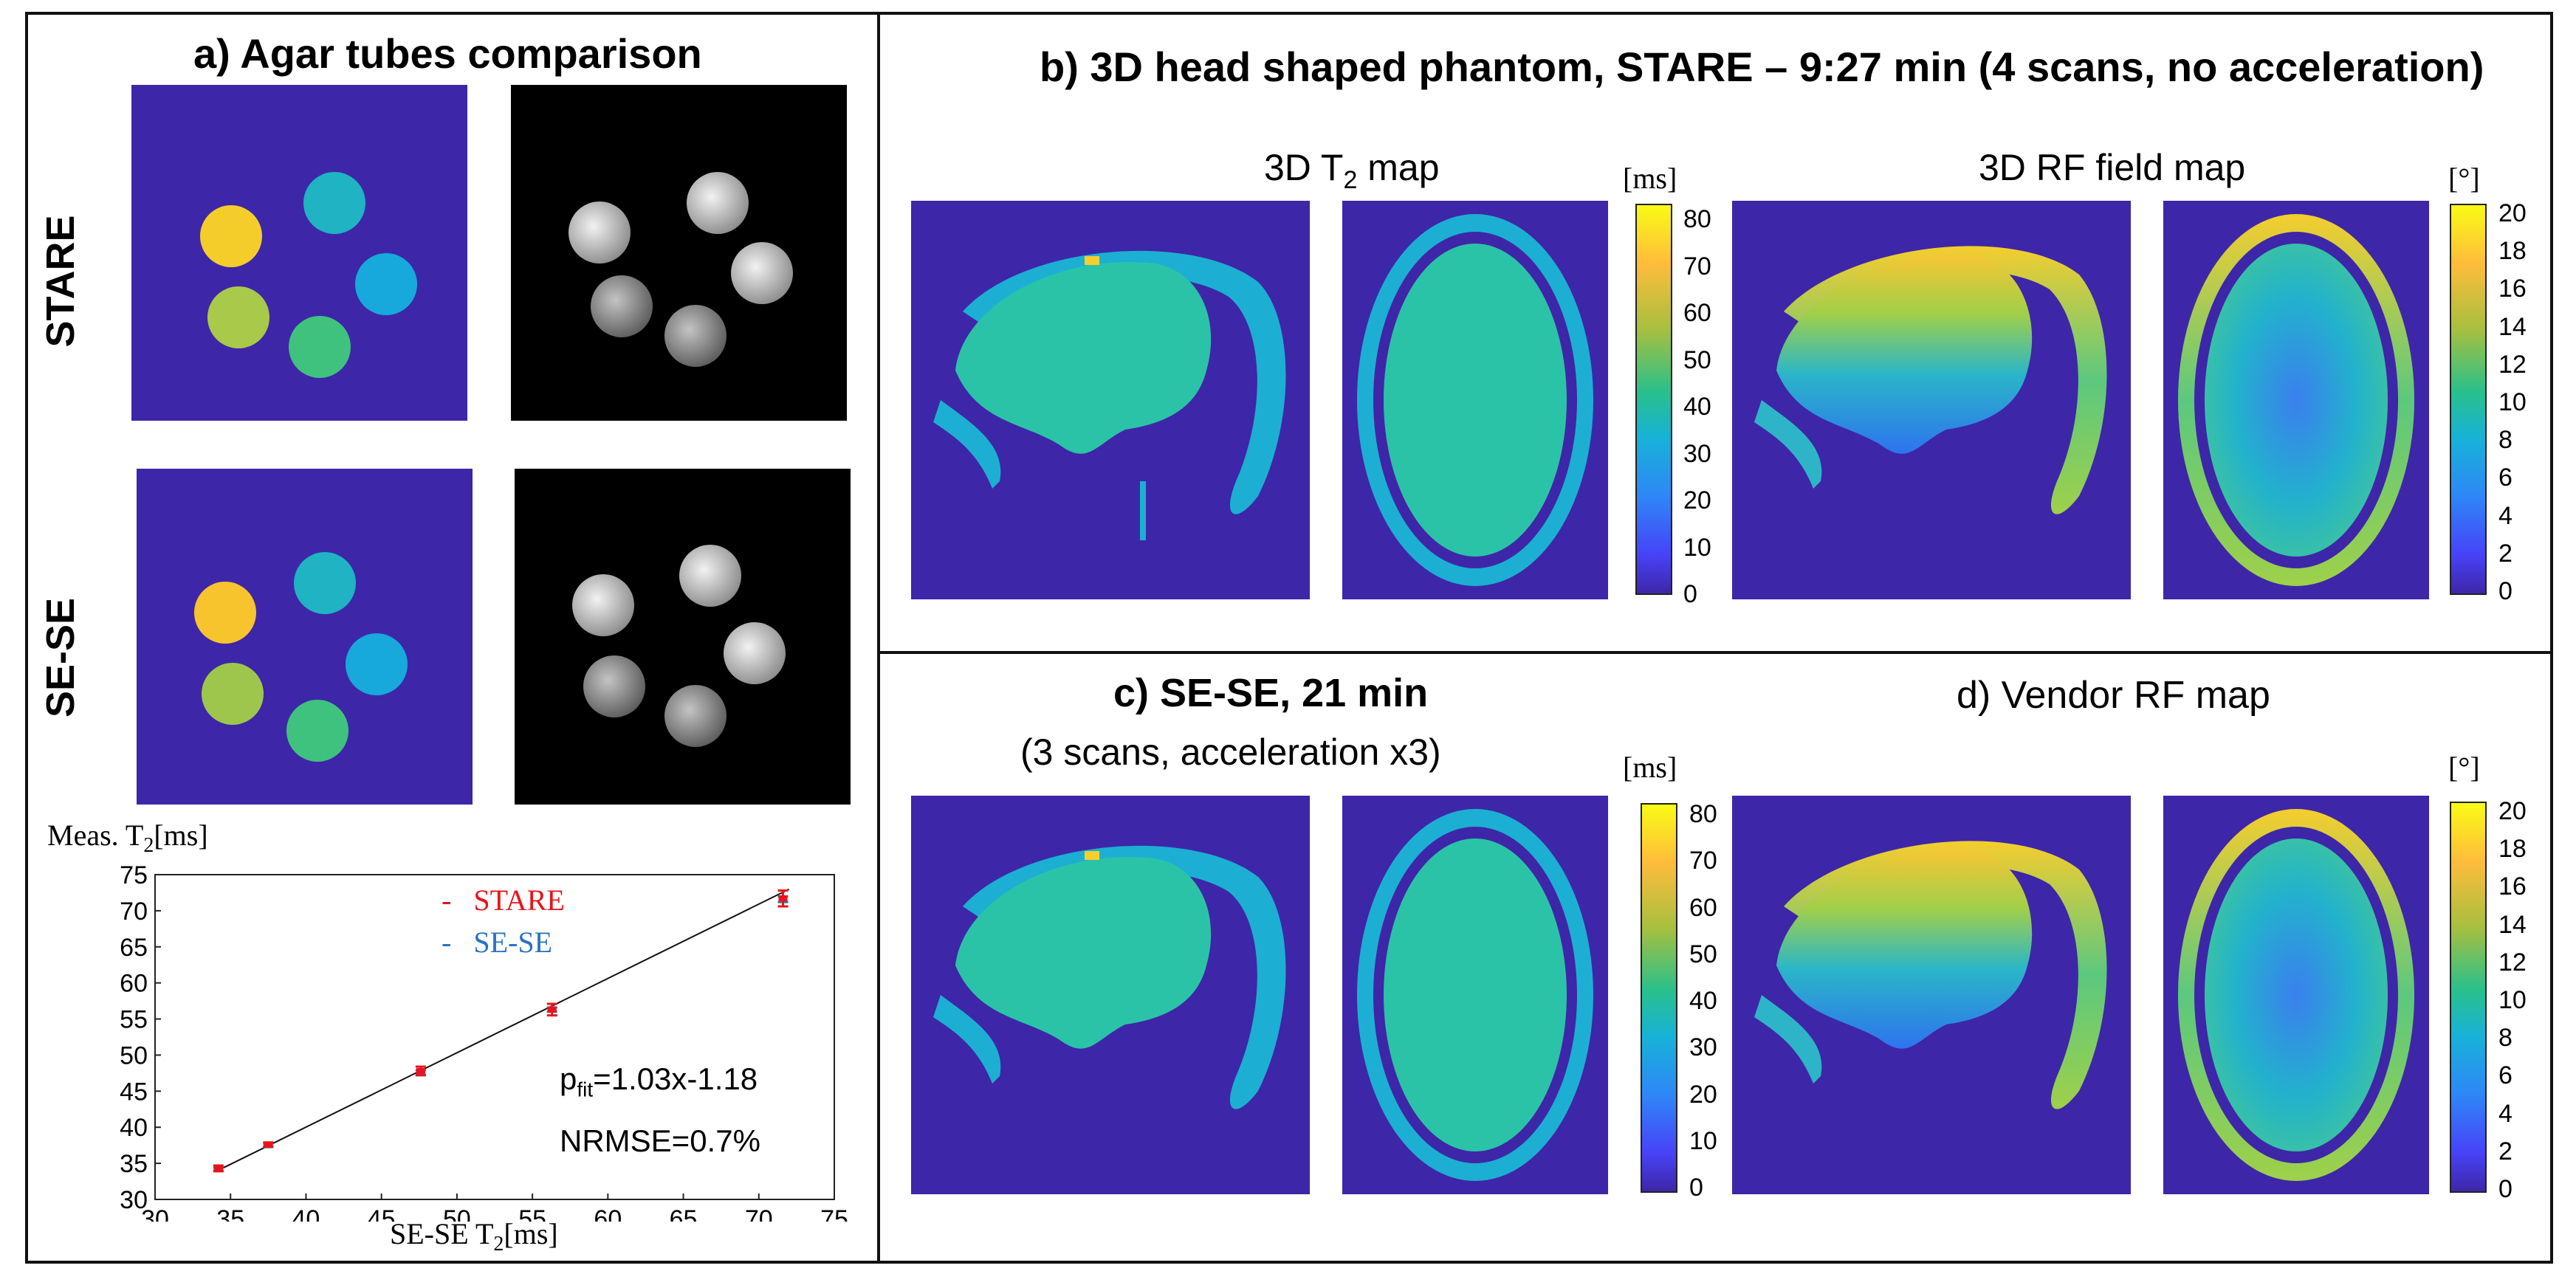 The height and width of the screenshot is (1288, 2576). What do you see at coordinates (1352, 170) in the screenshot?
I see `t2-map-label: 3D T2 map` at bounding box center [1352, 170].